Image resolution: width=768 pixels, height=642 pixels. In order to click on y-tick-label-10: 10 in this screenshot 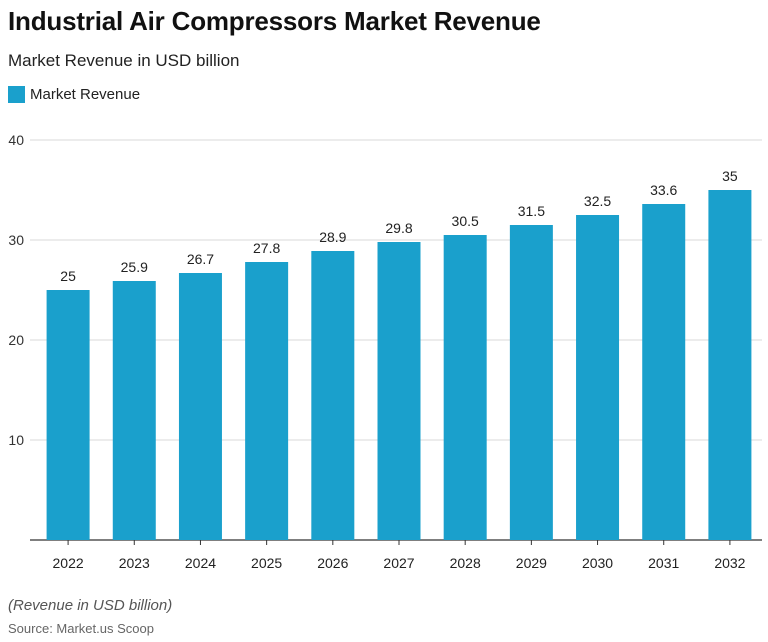, I will do `click(16, 440)`.